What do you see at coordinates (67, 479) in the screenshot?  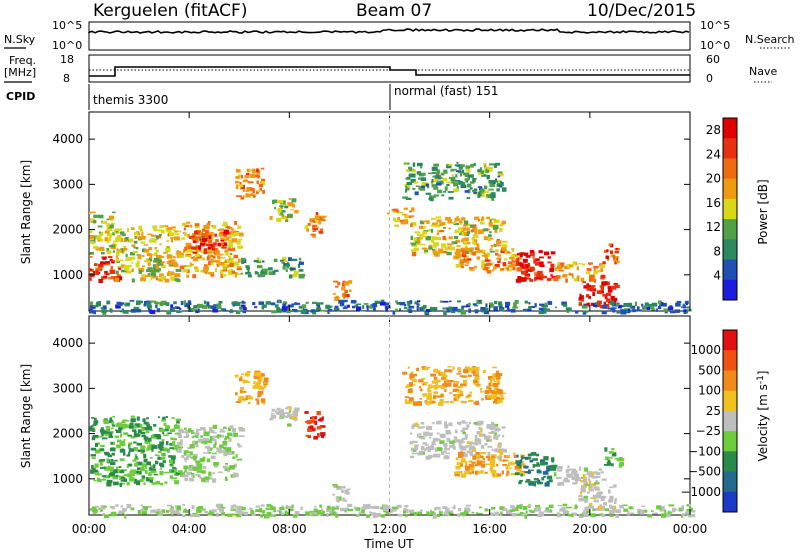 I see `y-tick-label: 1000` at bounding box center [67, 479].